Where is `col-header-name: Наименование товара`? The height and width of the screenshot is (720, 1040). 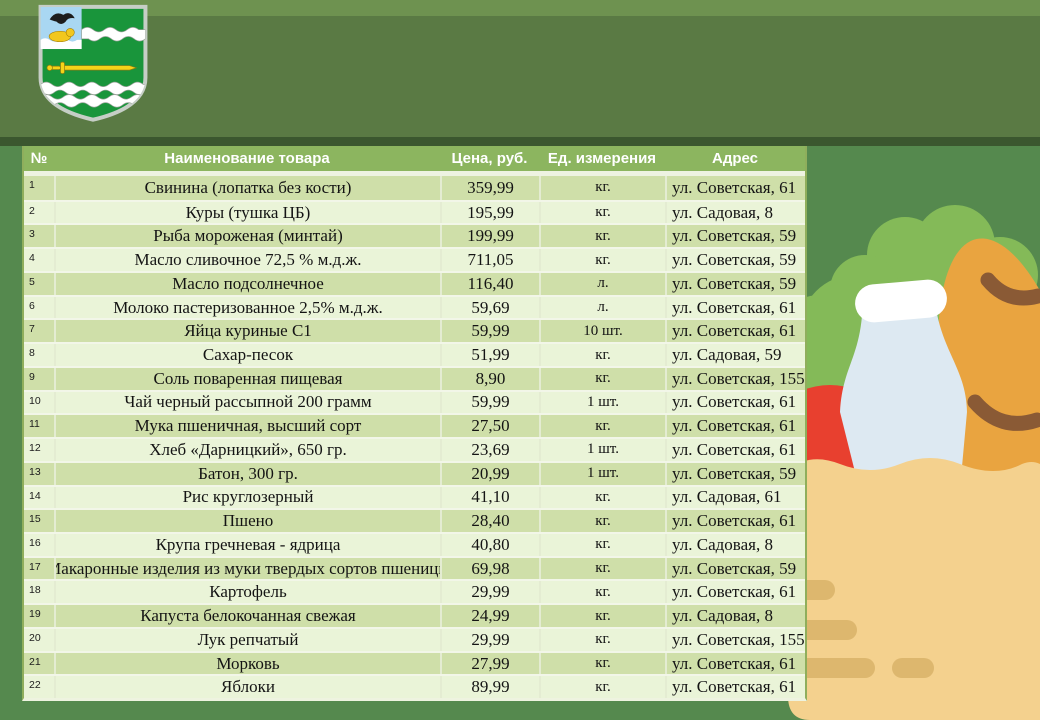 col-header-name: Наименование товара is located at coordinates (247, 158).